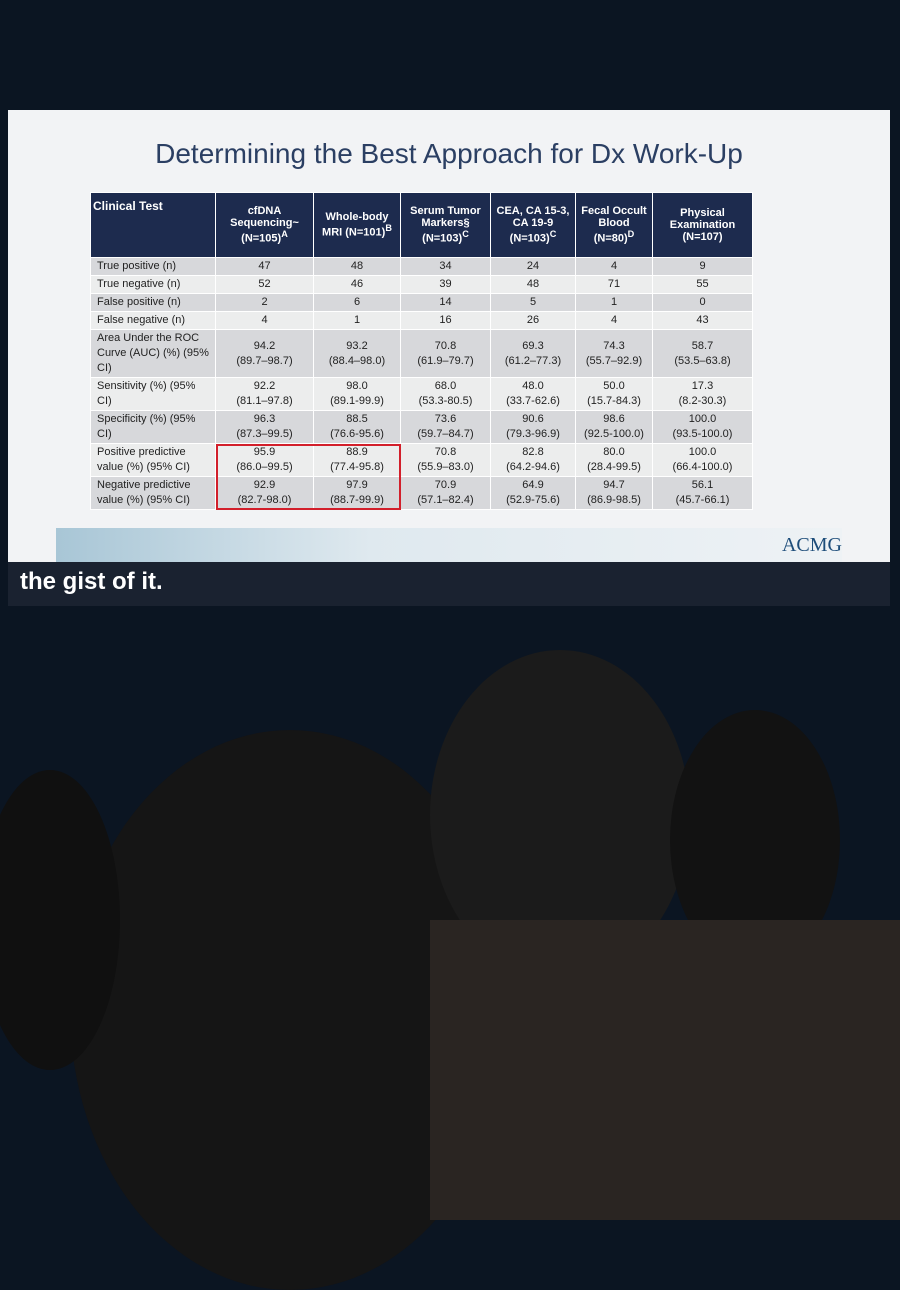  What do you see at coordinates (614, 360) in the screenshot?
I see `cell-ci: (55.7–92.9)` at bounding box center [614, 360].